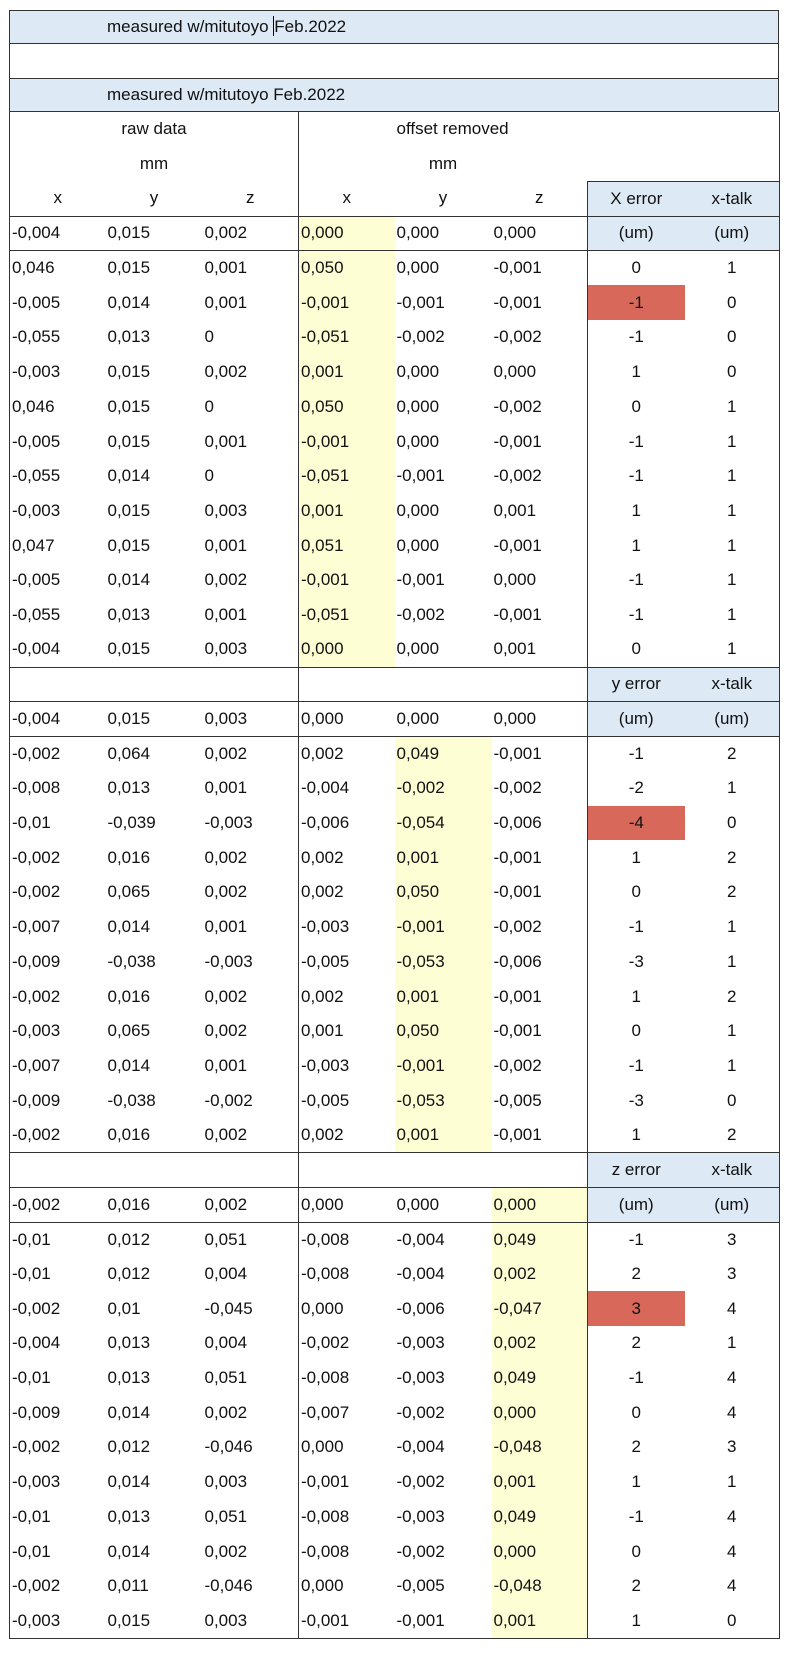 The image size is (788, 1658). What do you see at coordinates (131, 1100) in the screenshot?
I see `data-cell: -0,038` at bounding box center [131, 1100].